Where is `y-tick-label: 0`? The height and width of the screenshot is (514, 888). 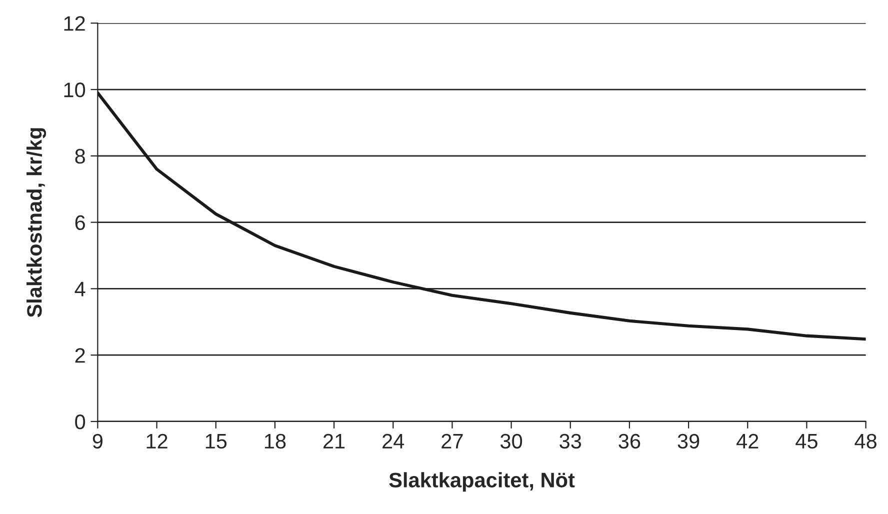
y-tick-label: 0 is located at coordinates (80, 422).